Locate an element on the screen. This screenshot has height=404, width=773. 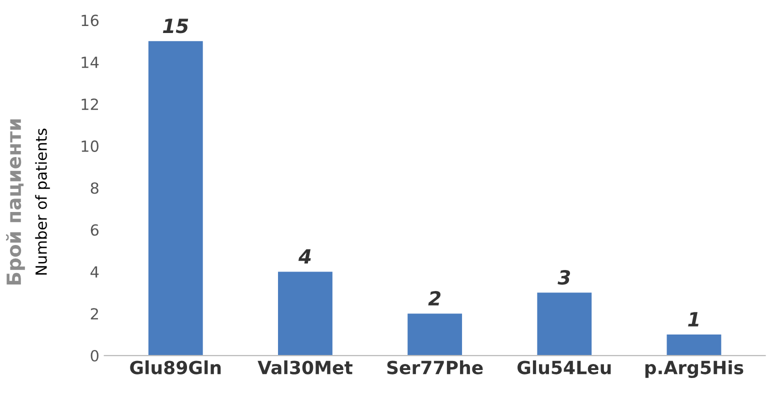
data-label: 2 is located at coordinates (434, 298).